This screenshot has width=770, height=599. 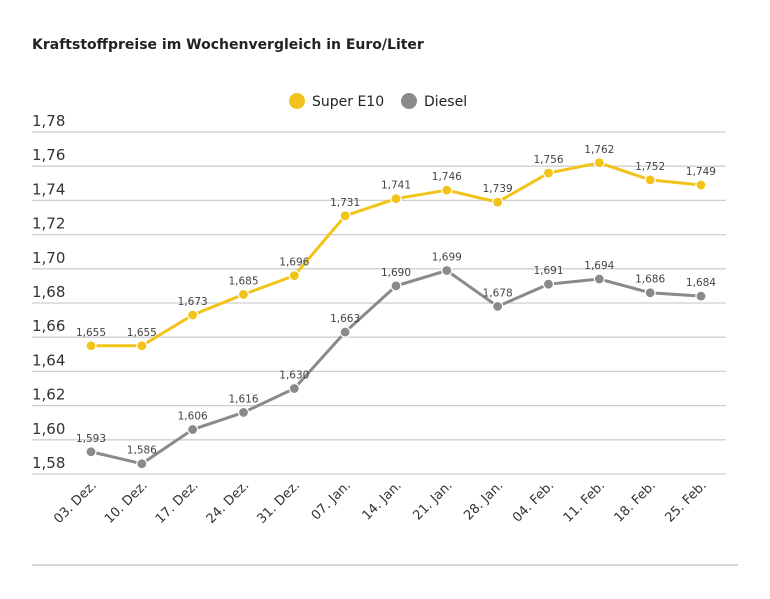 I want to click on data-label: 1,749, so click(x=701, y=172).